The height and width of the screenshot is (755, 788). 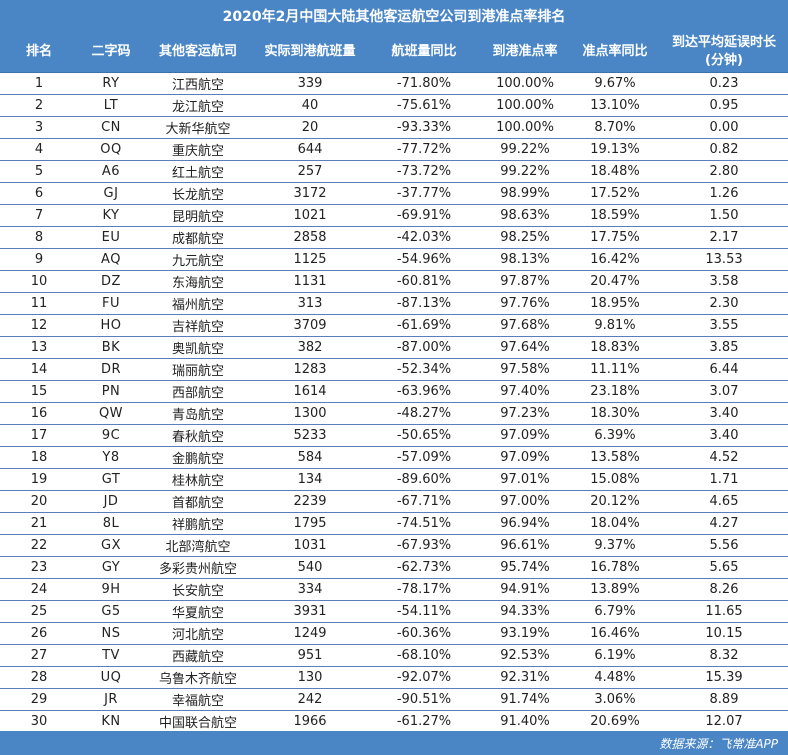 I want to click on cell-ontime-yoy: 3.06%, so click(x=615, y=699).